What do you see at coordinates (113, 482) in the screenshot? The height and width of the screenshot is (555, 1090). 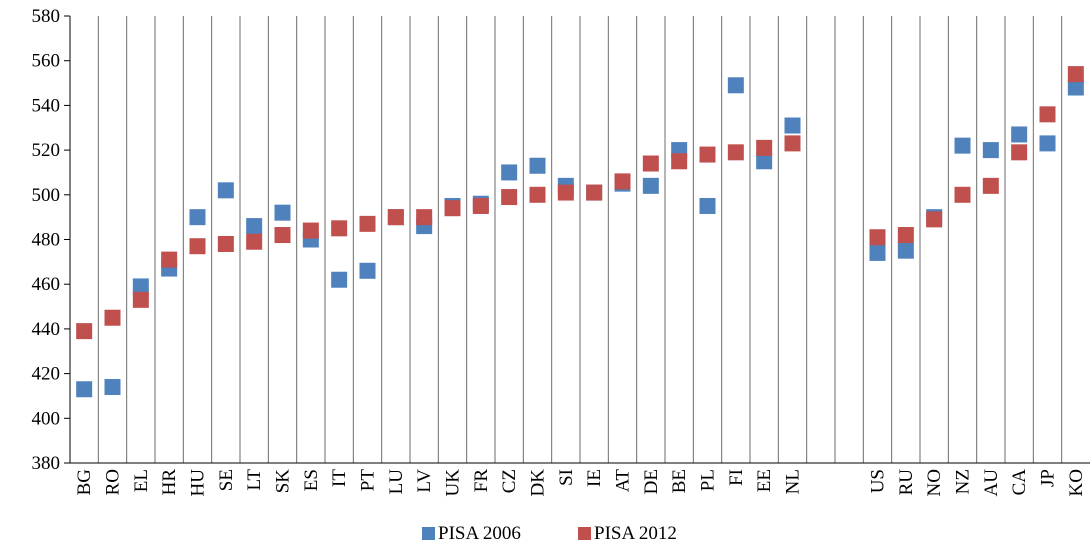 I see `x-tick-label: RO` at bounding box center [113, 482].